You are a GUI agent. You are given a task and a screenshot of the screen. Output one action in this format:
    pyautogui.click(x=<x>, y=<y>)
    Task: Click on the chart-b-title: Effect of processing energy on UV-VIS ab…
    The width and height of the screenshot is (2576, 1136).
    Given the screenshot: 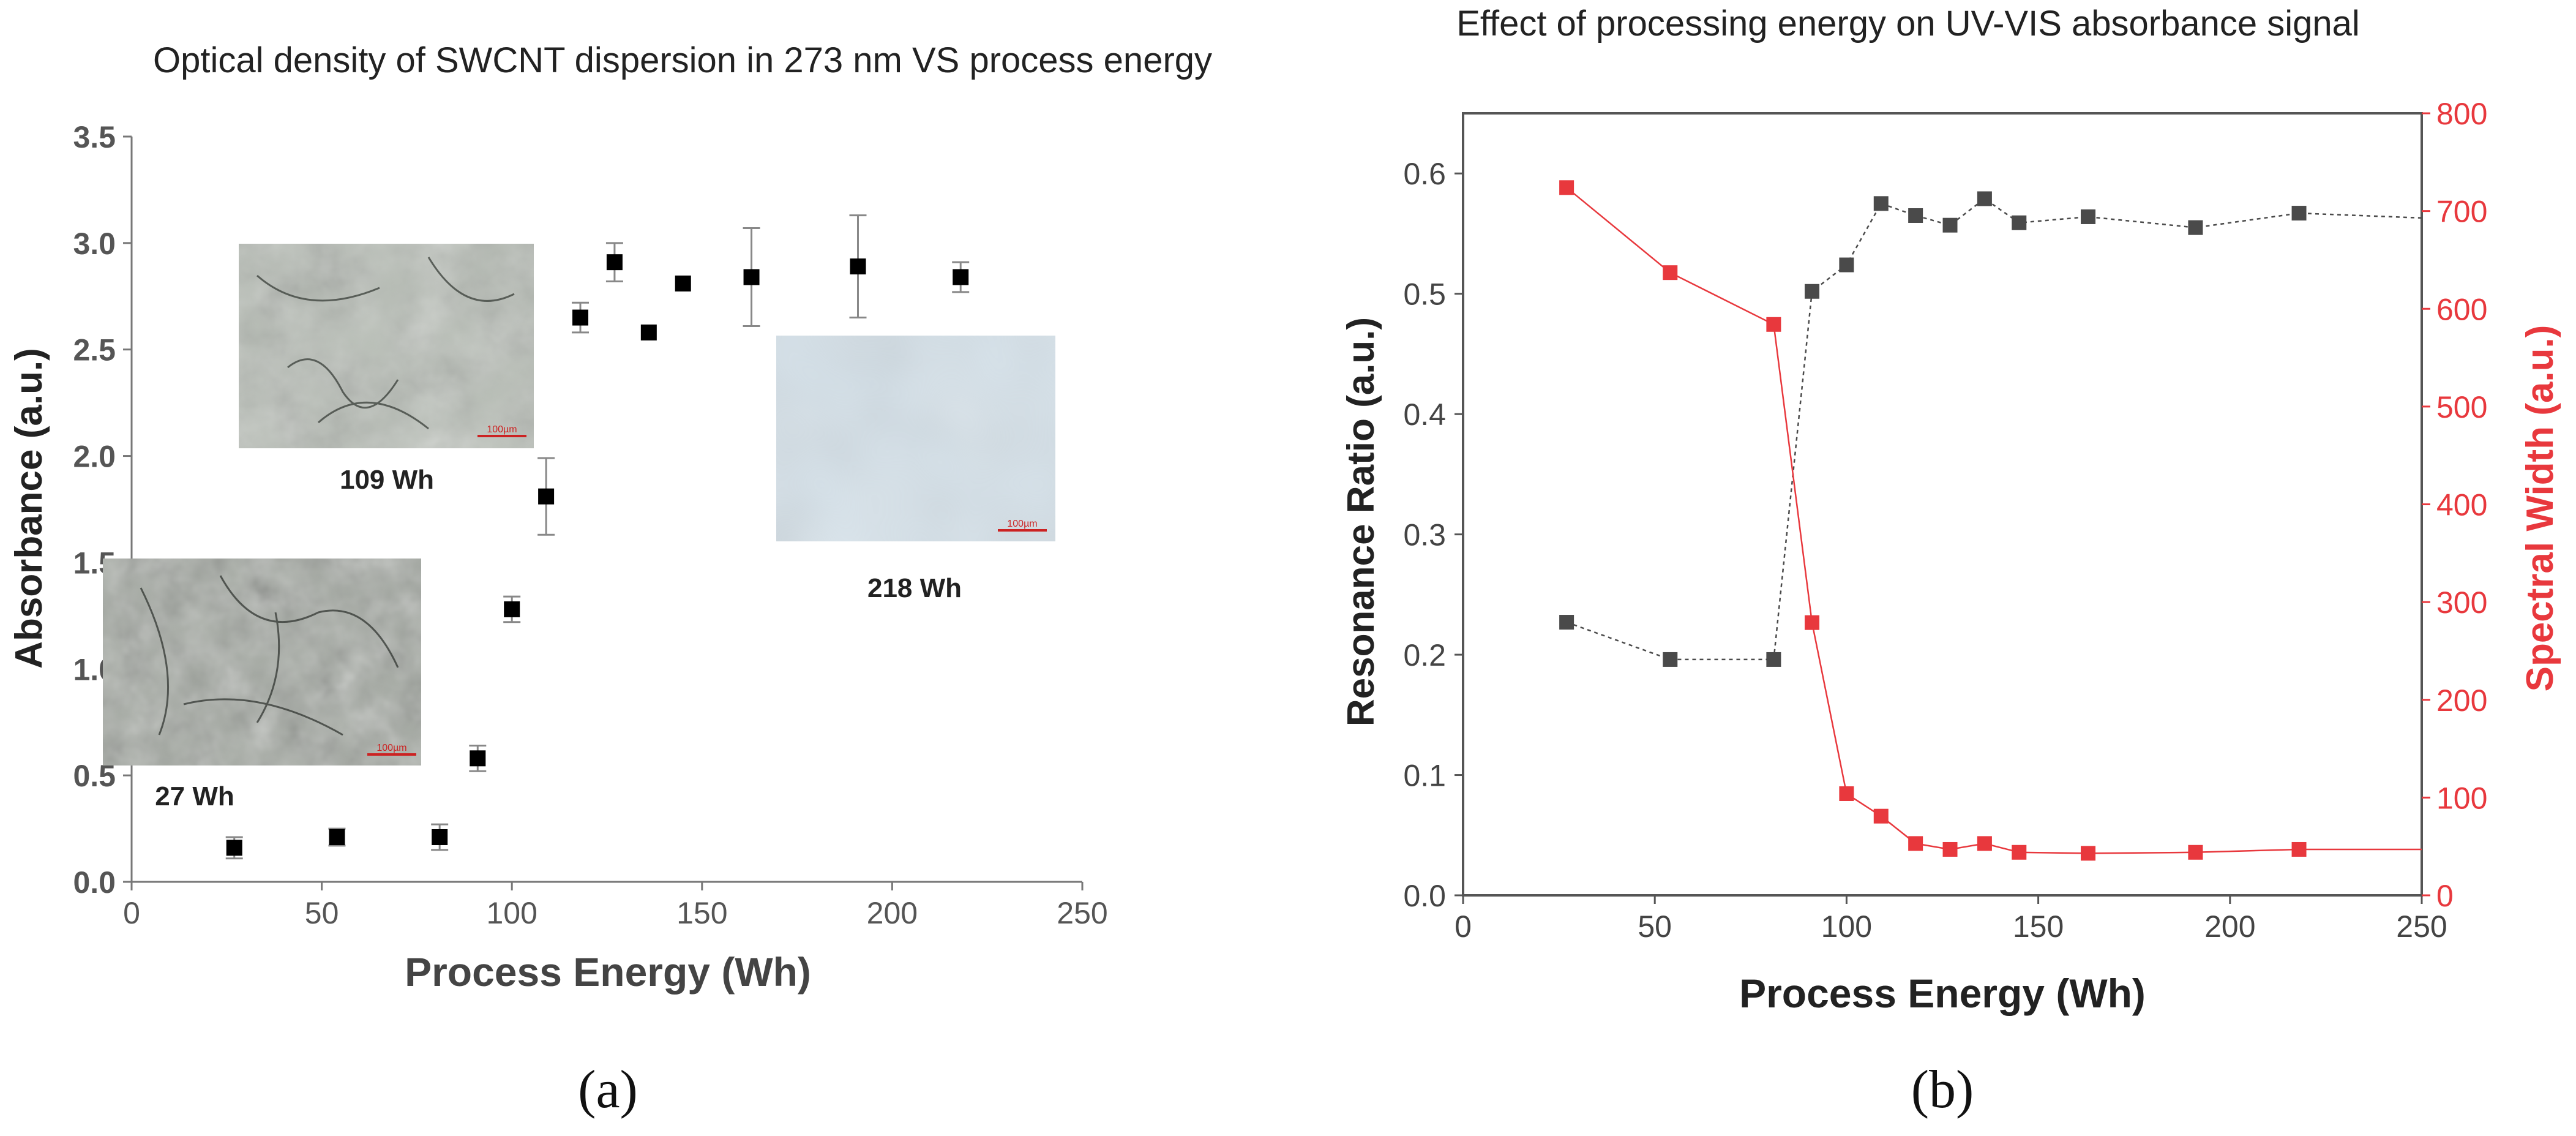 What is the action you would take?
    pyautogui.click(x=1908, y=23)
    